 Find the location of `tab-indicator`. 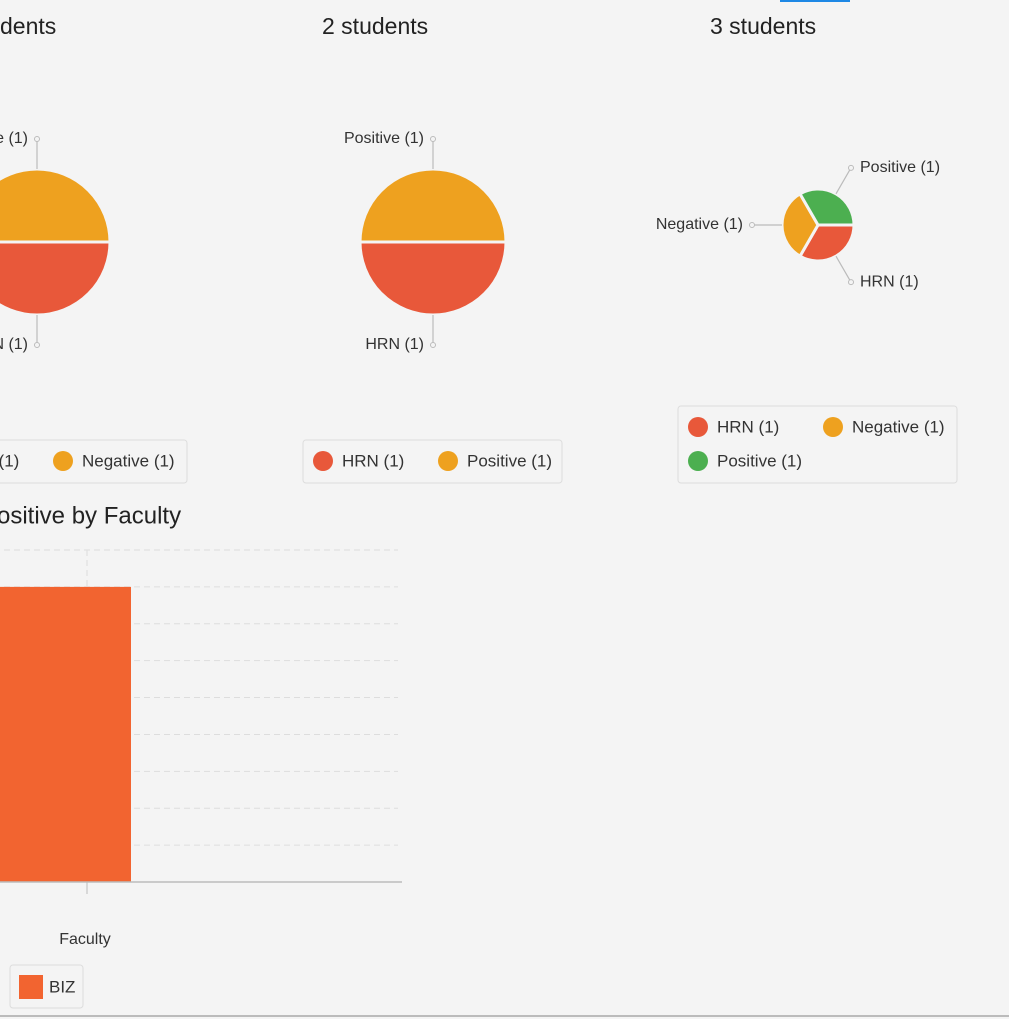

tab-indicator is located at coordinates (815, 1).